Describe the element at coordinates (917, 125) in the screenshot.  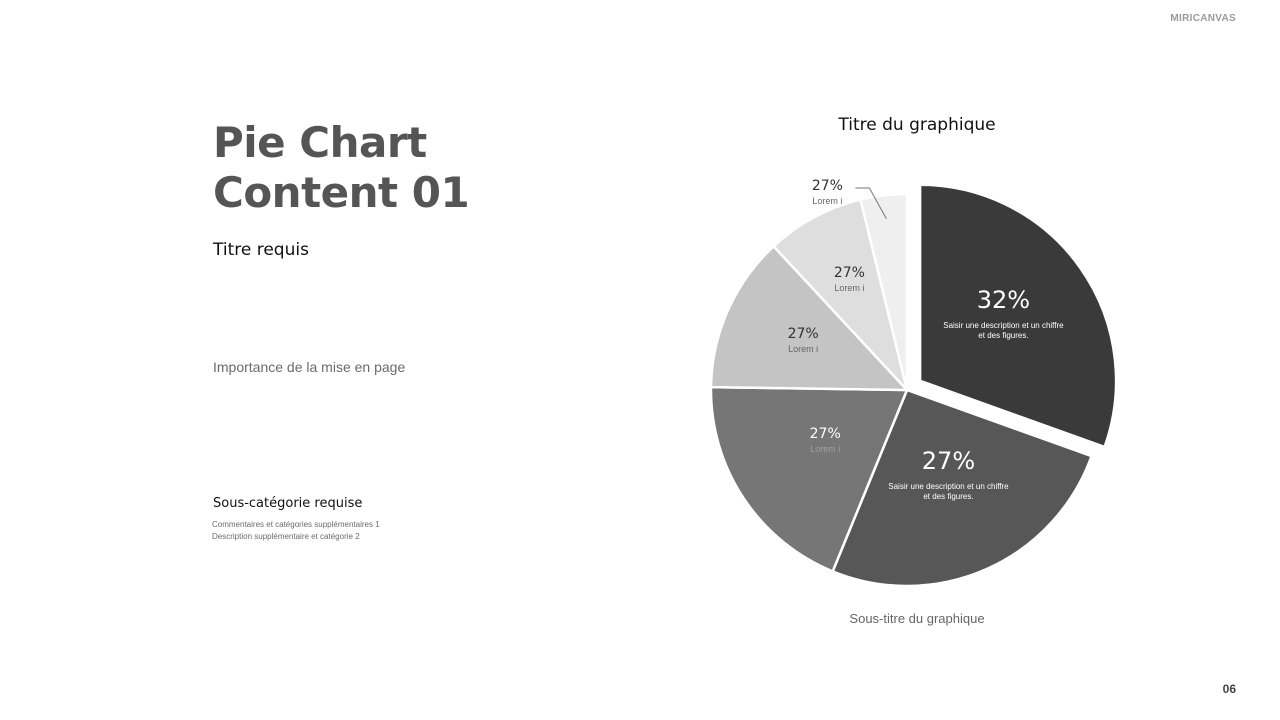
I see `chart-title: Titre du graphique` at that location.